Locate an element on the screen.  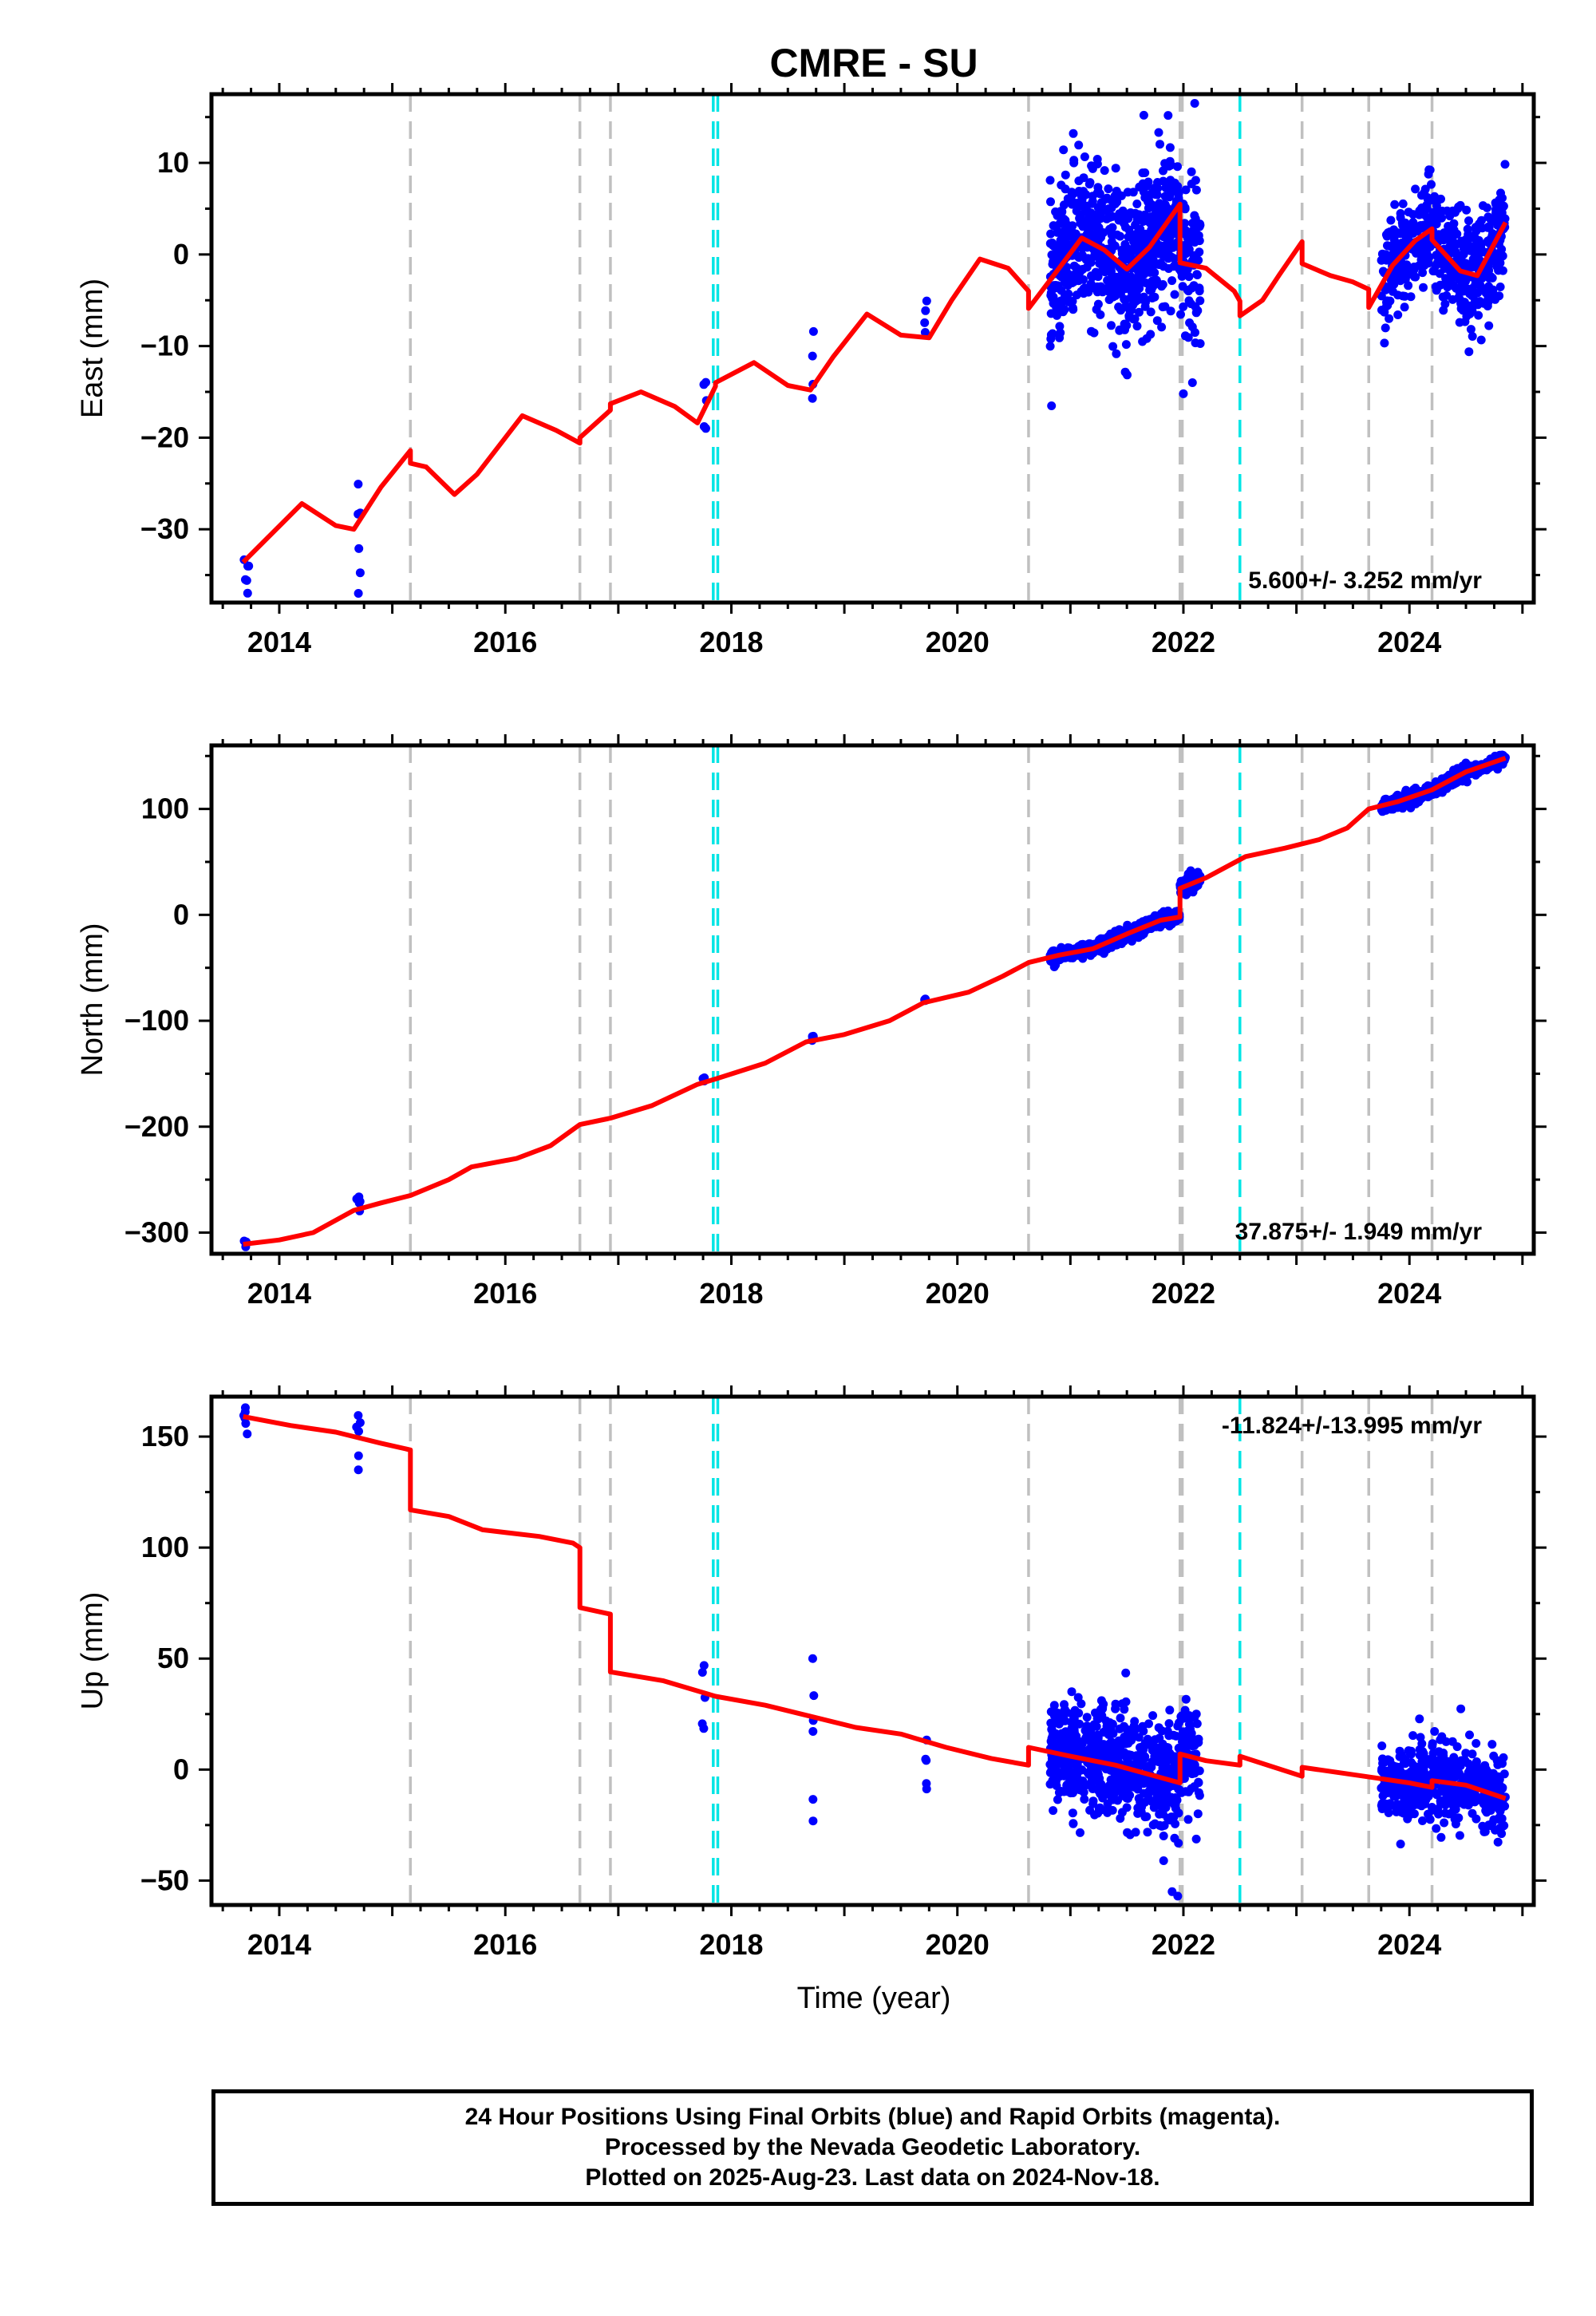
data-point-outlier is located at coordinates (1143, 115).